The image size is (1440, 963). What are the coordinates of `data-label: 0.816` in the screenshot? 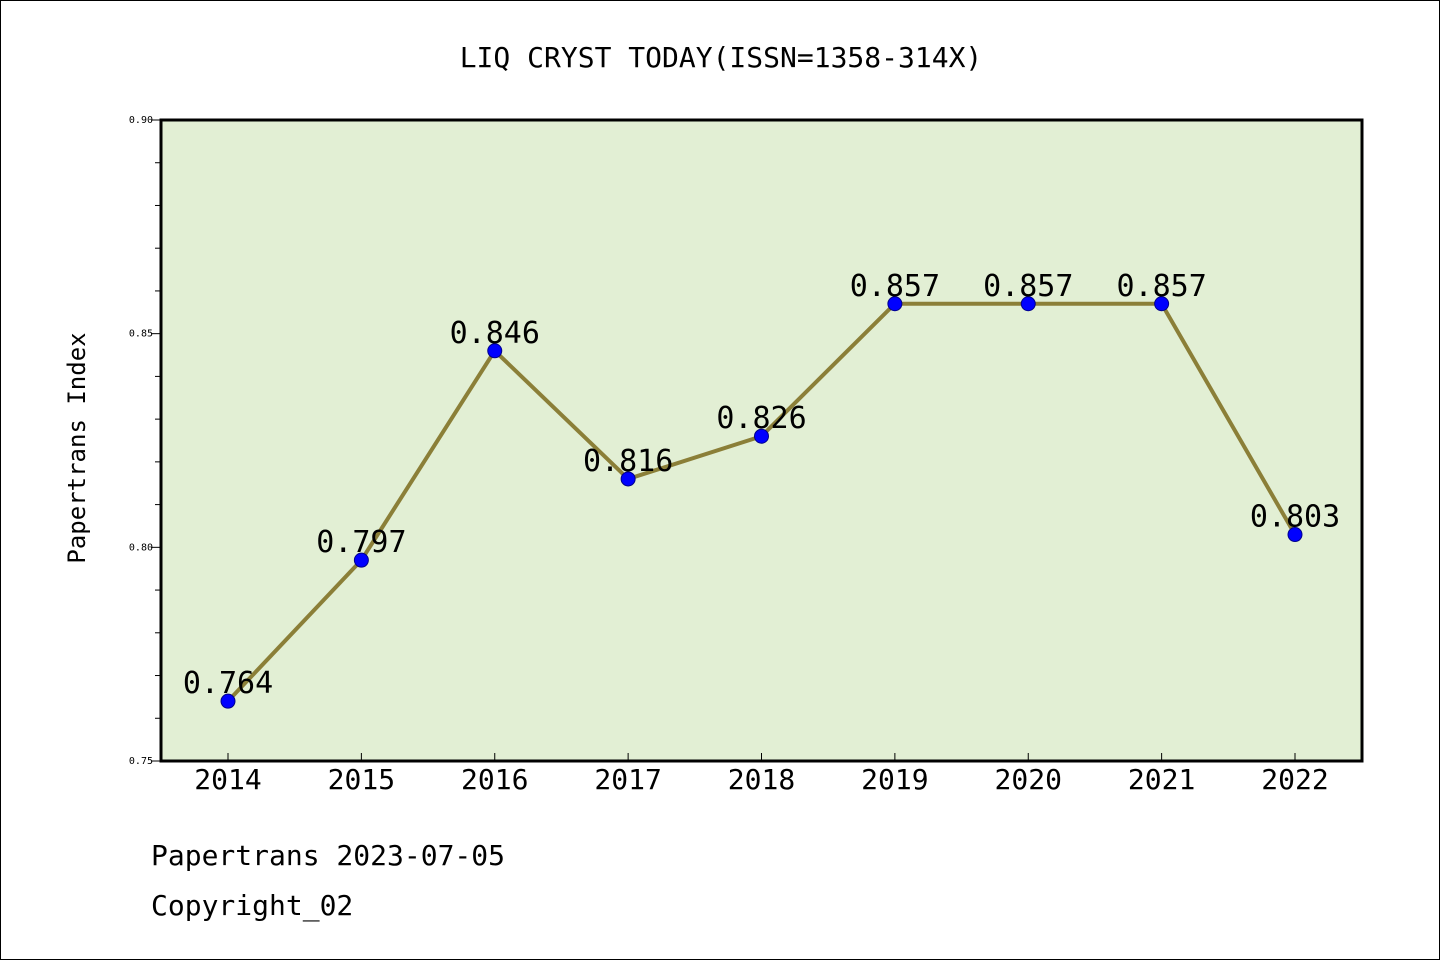 It's located at (628, 461).